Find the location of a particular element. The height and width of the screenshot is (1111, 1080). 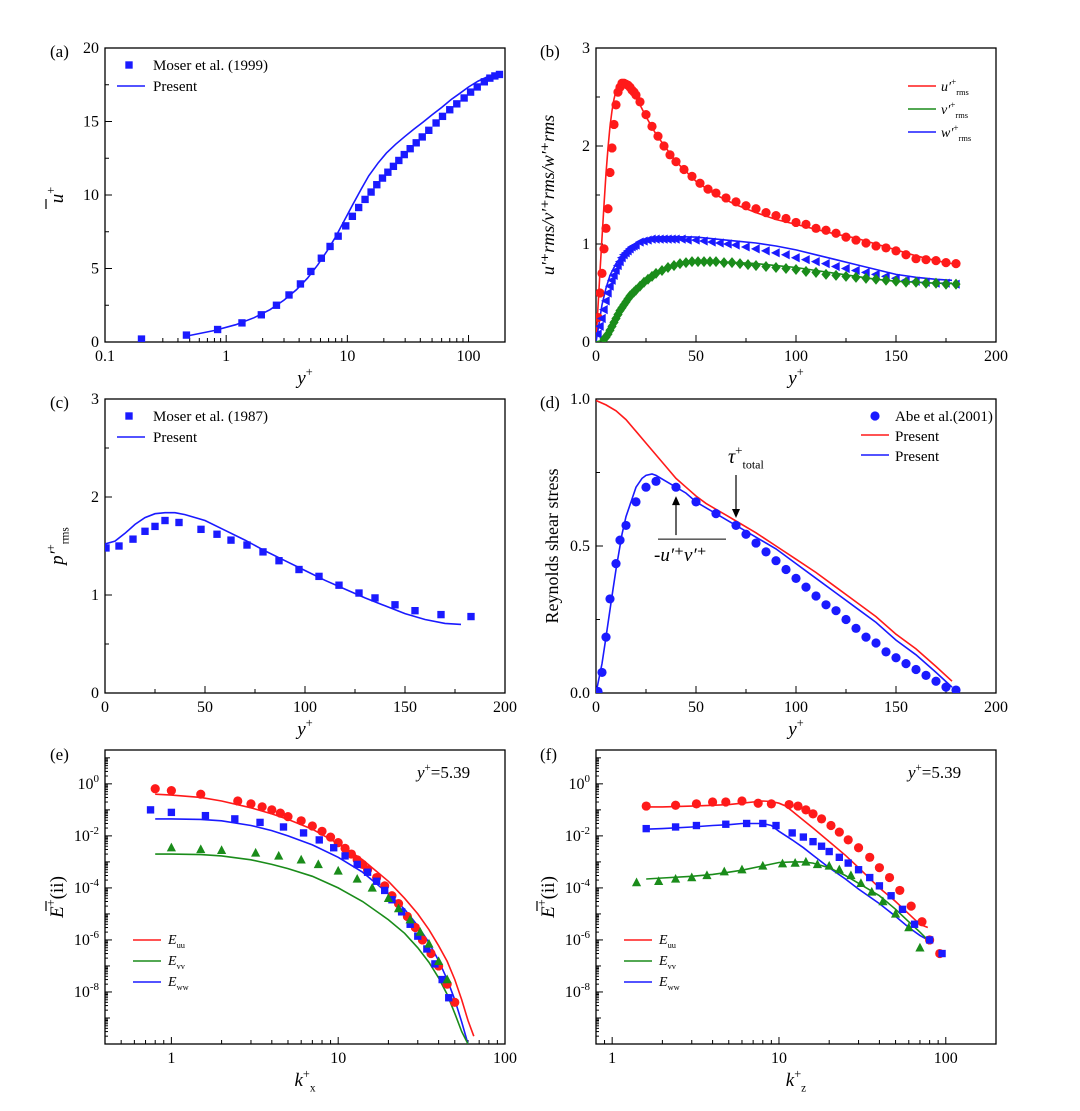

x-axis-title: k+x is located at coordinates (304, 1080).